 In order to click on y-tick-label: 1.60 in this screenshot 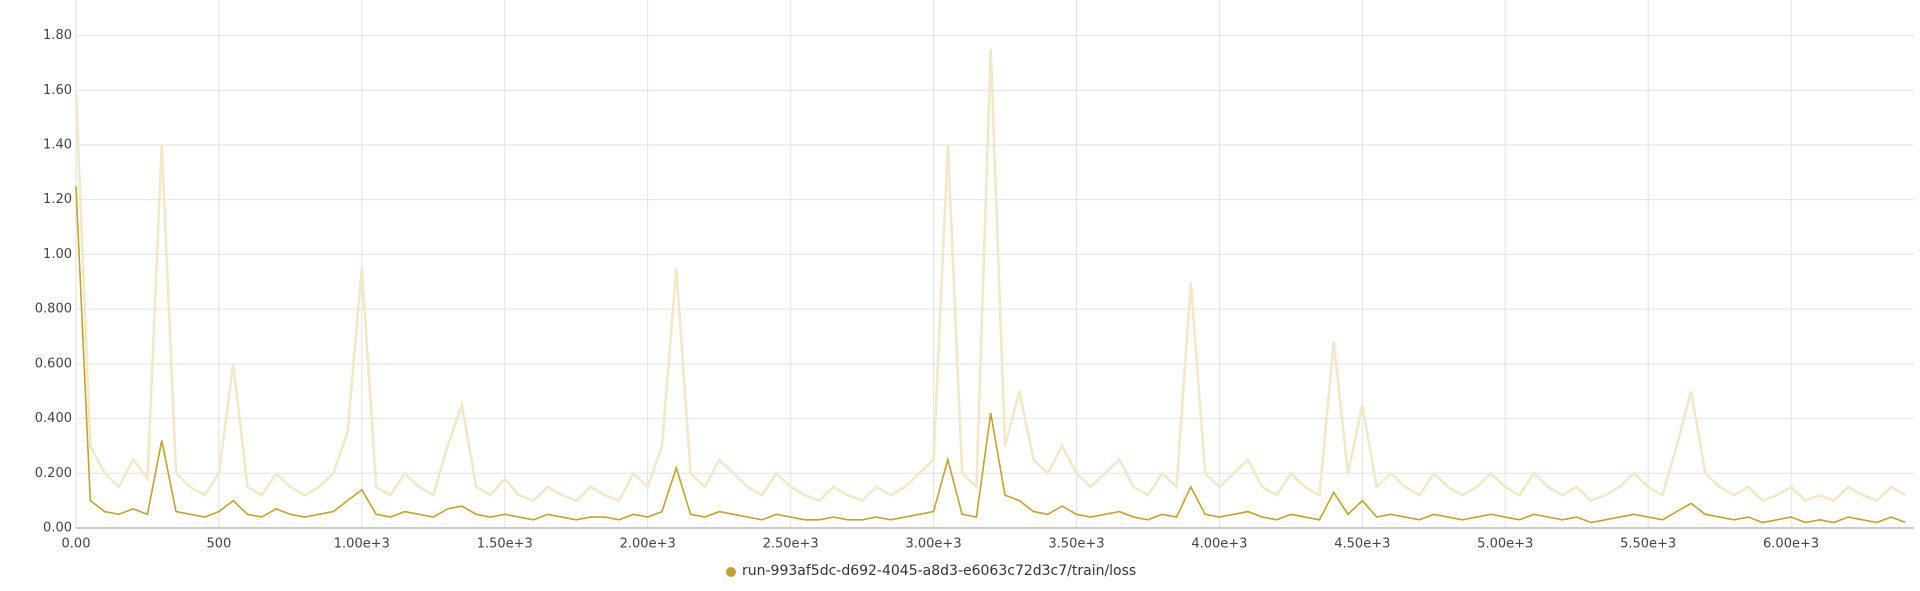, I will do `click(57, 90)`.